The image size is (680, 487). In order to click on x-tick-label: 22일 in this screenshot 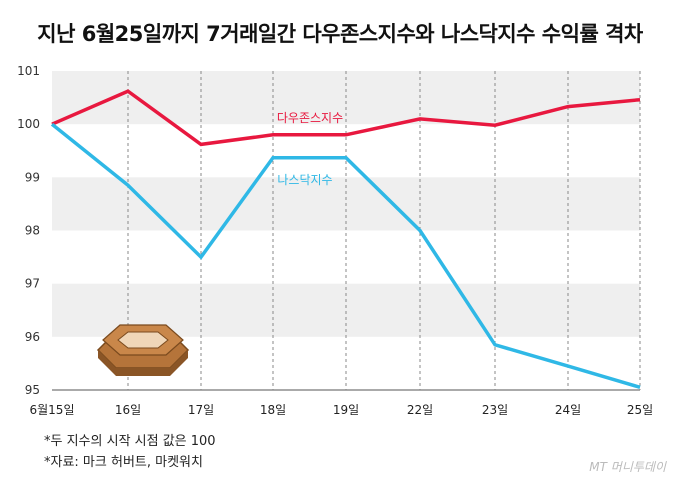, I will do `click(420, 410)`.